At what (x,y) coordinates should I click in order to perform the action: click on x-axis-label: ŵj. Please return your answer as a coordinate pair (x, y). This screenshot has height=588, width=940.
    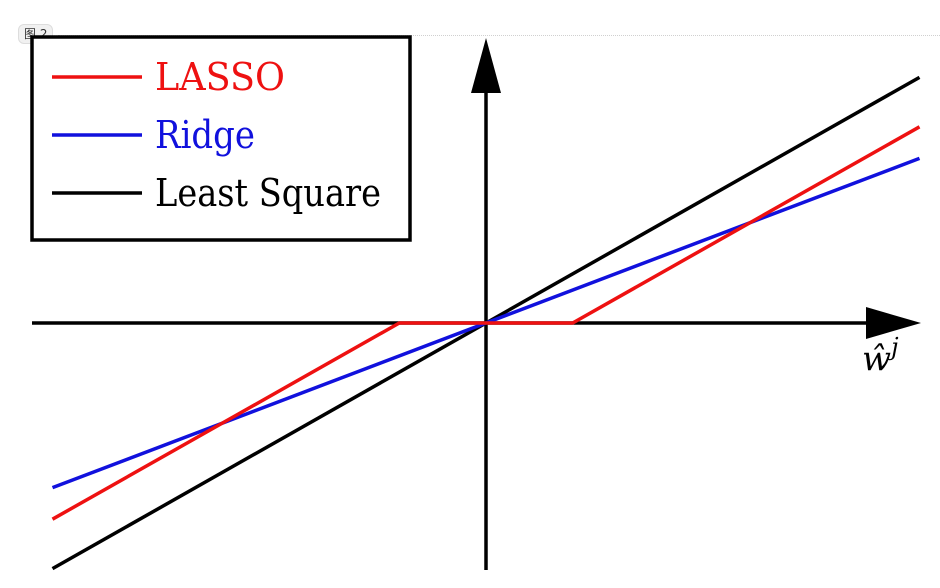
    Looking at the image, I should click on (880, 356).